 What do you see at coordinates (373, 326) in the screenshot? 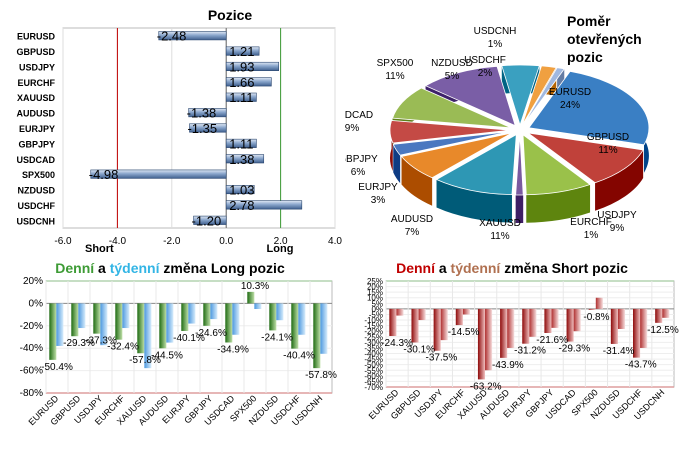
I see `y-tick-label: -15%` at bounding box center [373, 326].